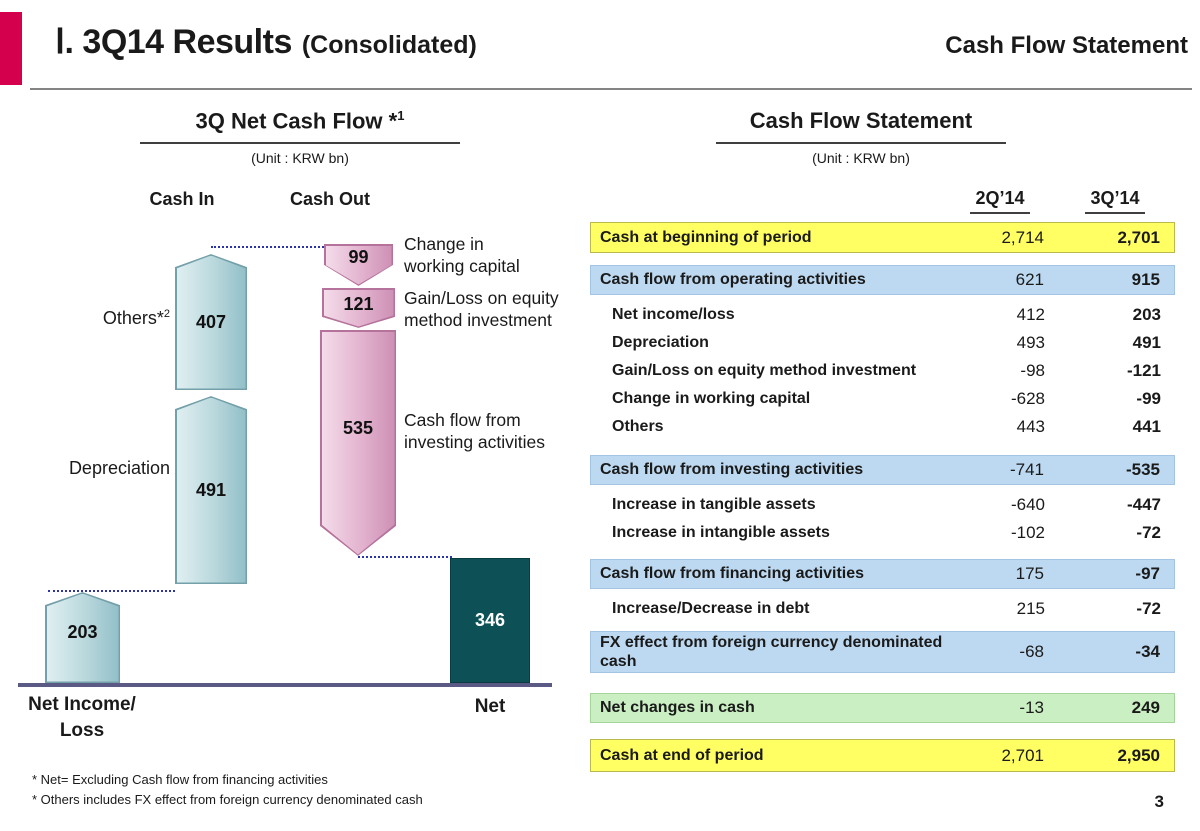 The width and height of the screenshot is (1200, 831). Describe the element at coordinates (1027, 504) in the screenshot. I see `value-2q14: -640` at that location.